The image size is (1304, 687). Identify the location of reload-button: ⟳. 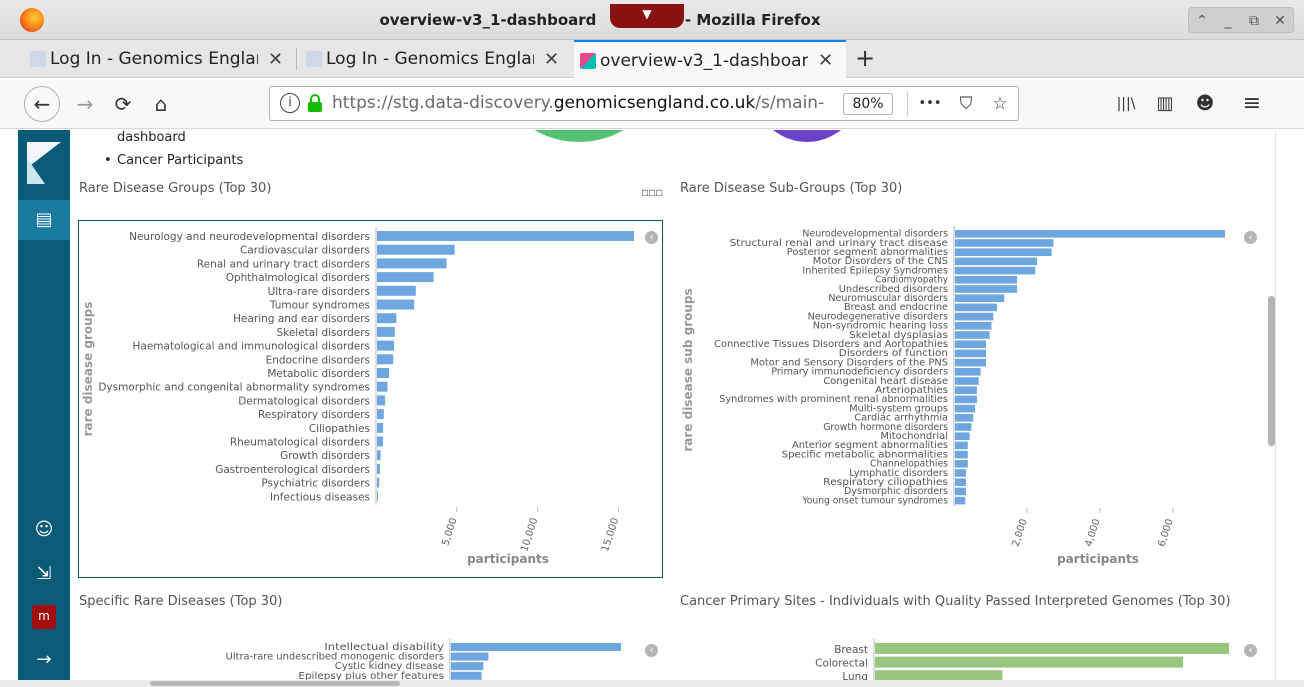
(123, 104).